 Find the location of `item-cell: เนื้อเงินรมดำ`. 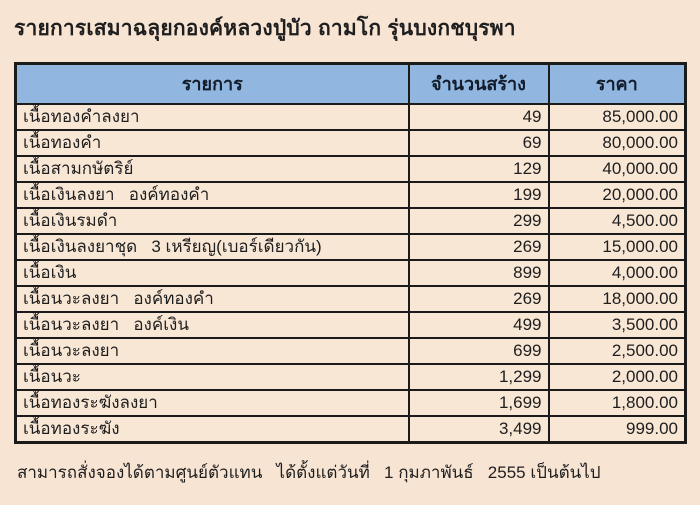

item-cell: เนื้อเงินรมดำ is located at coordinates (212, 220).